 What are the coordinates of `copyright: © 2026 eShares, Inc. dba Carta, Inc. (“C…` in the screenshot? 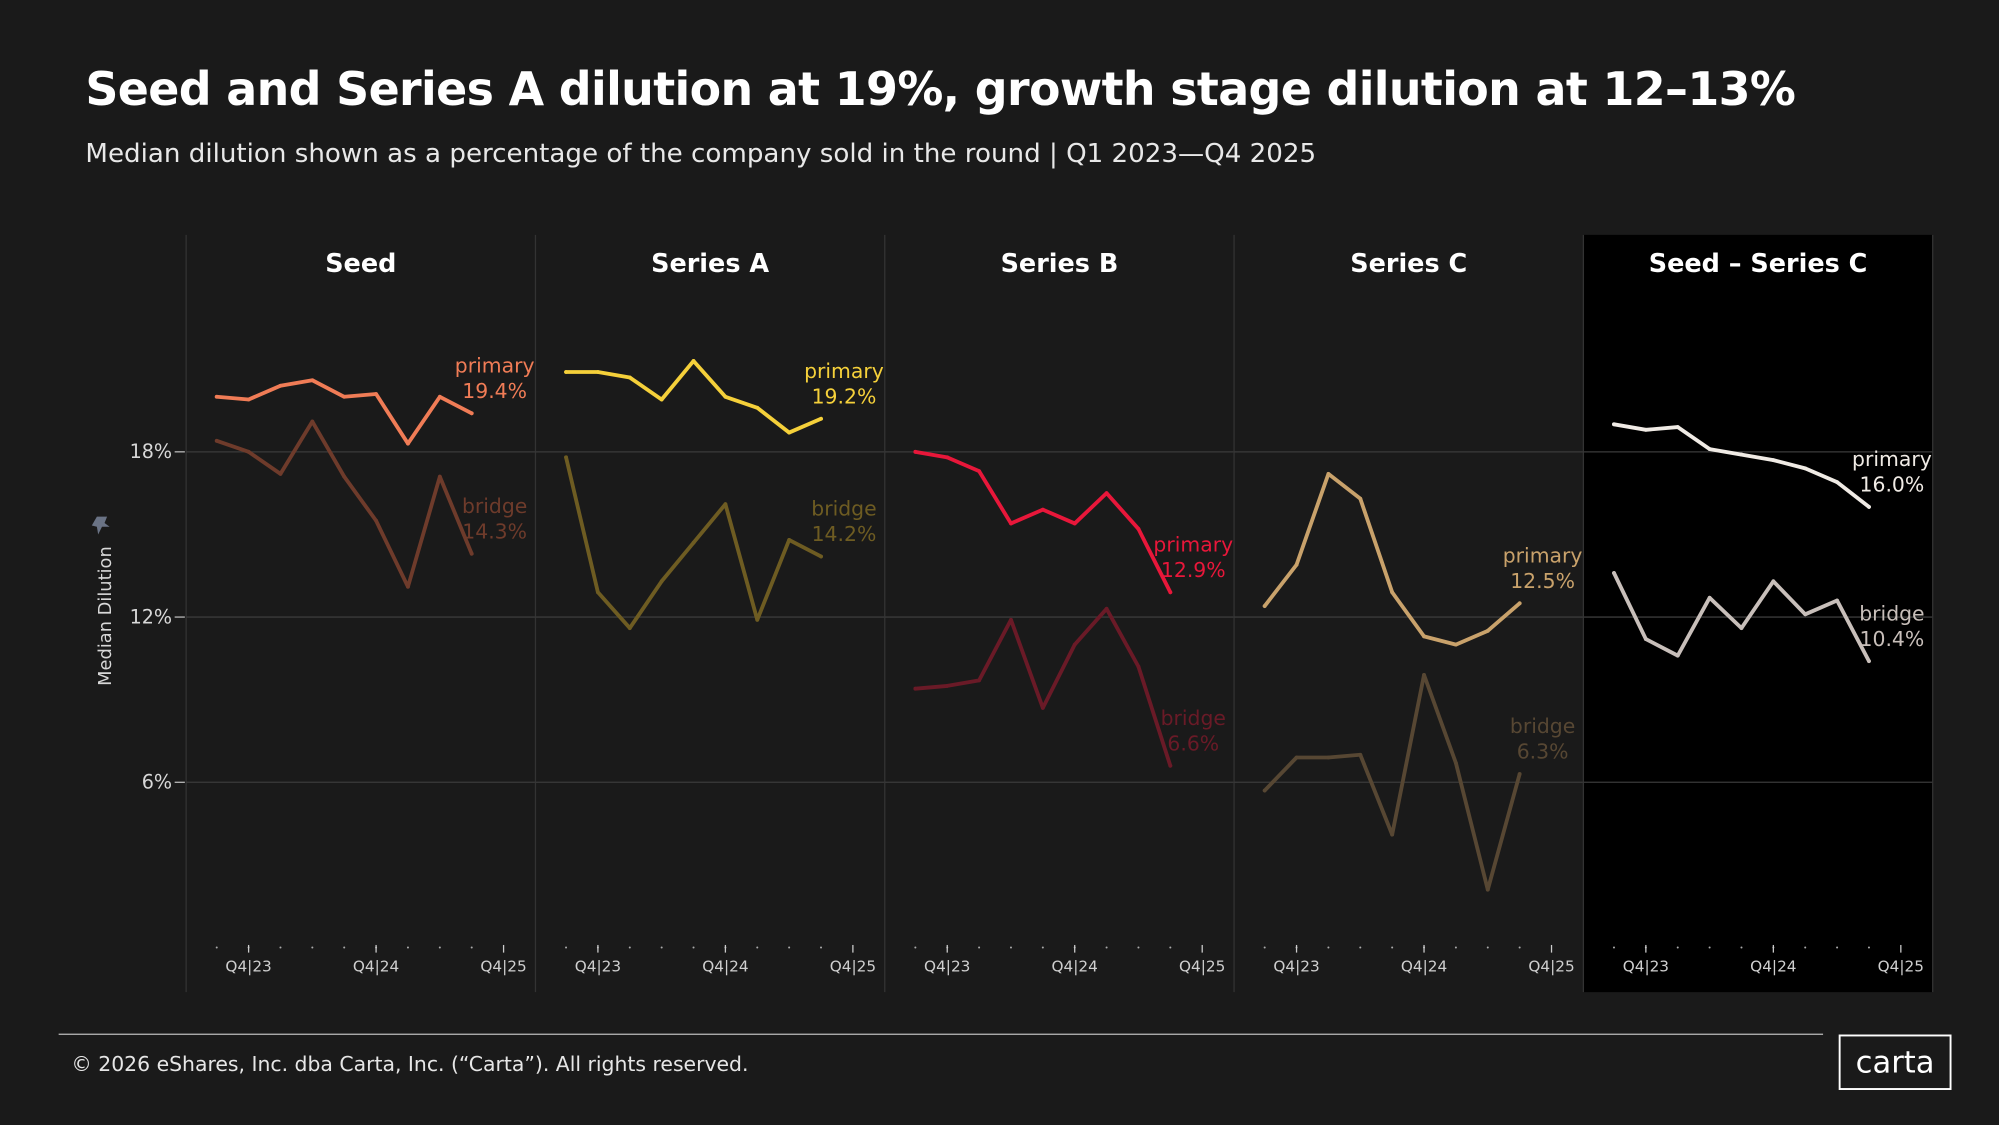 It's located at (409, 1064).